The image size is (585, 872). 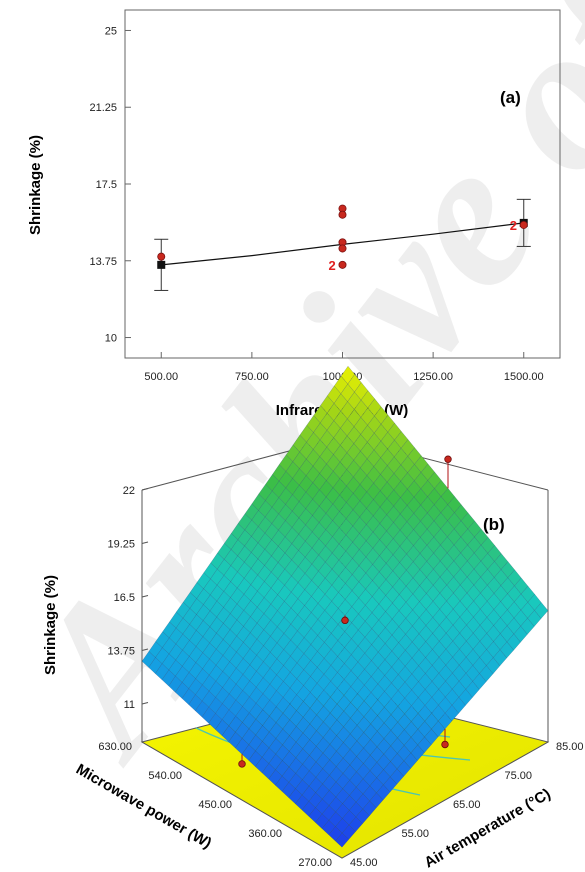 I want to click on y-tick-label-a: 10, so click(x=111, y=339).